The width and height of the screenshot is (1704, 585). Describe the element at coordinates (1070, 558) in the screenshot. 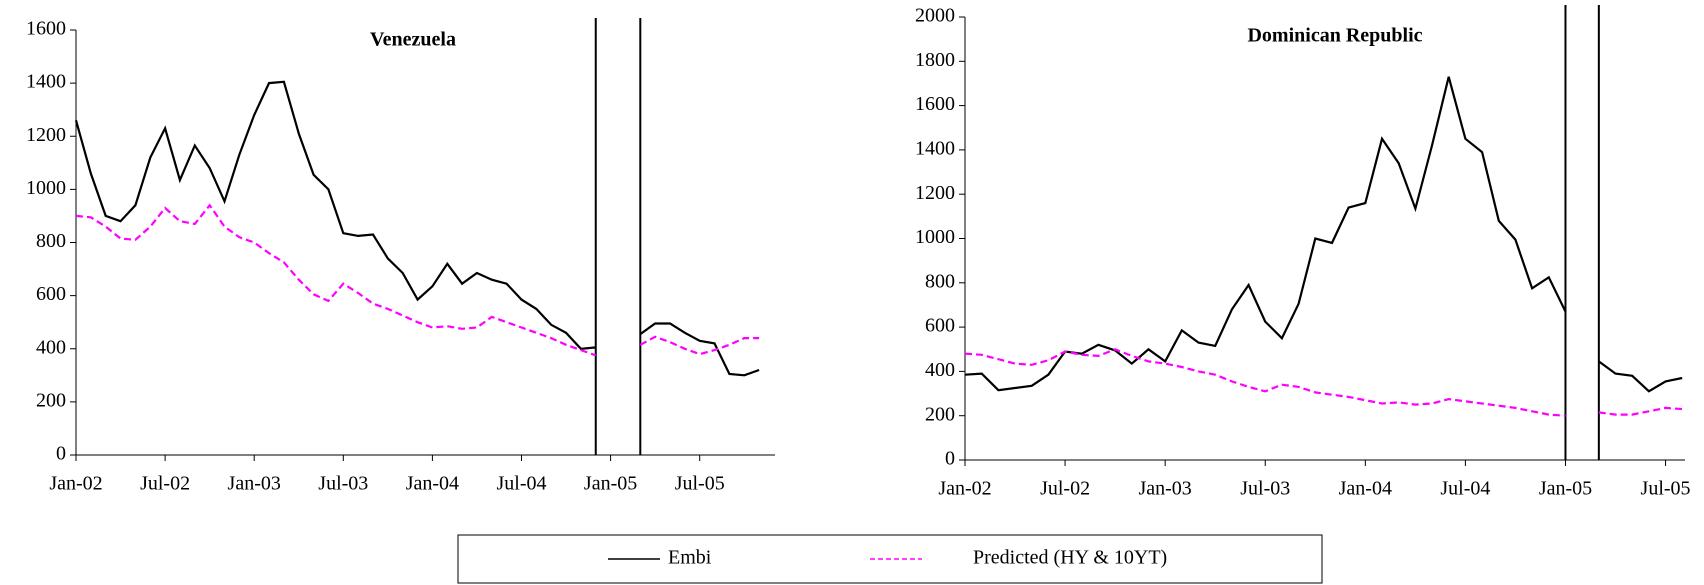

I see `legend-label: Predicted (HY & 10YT)` at that location.